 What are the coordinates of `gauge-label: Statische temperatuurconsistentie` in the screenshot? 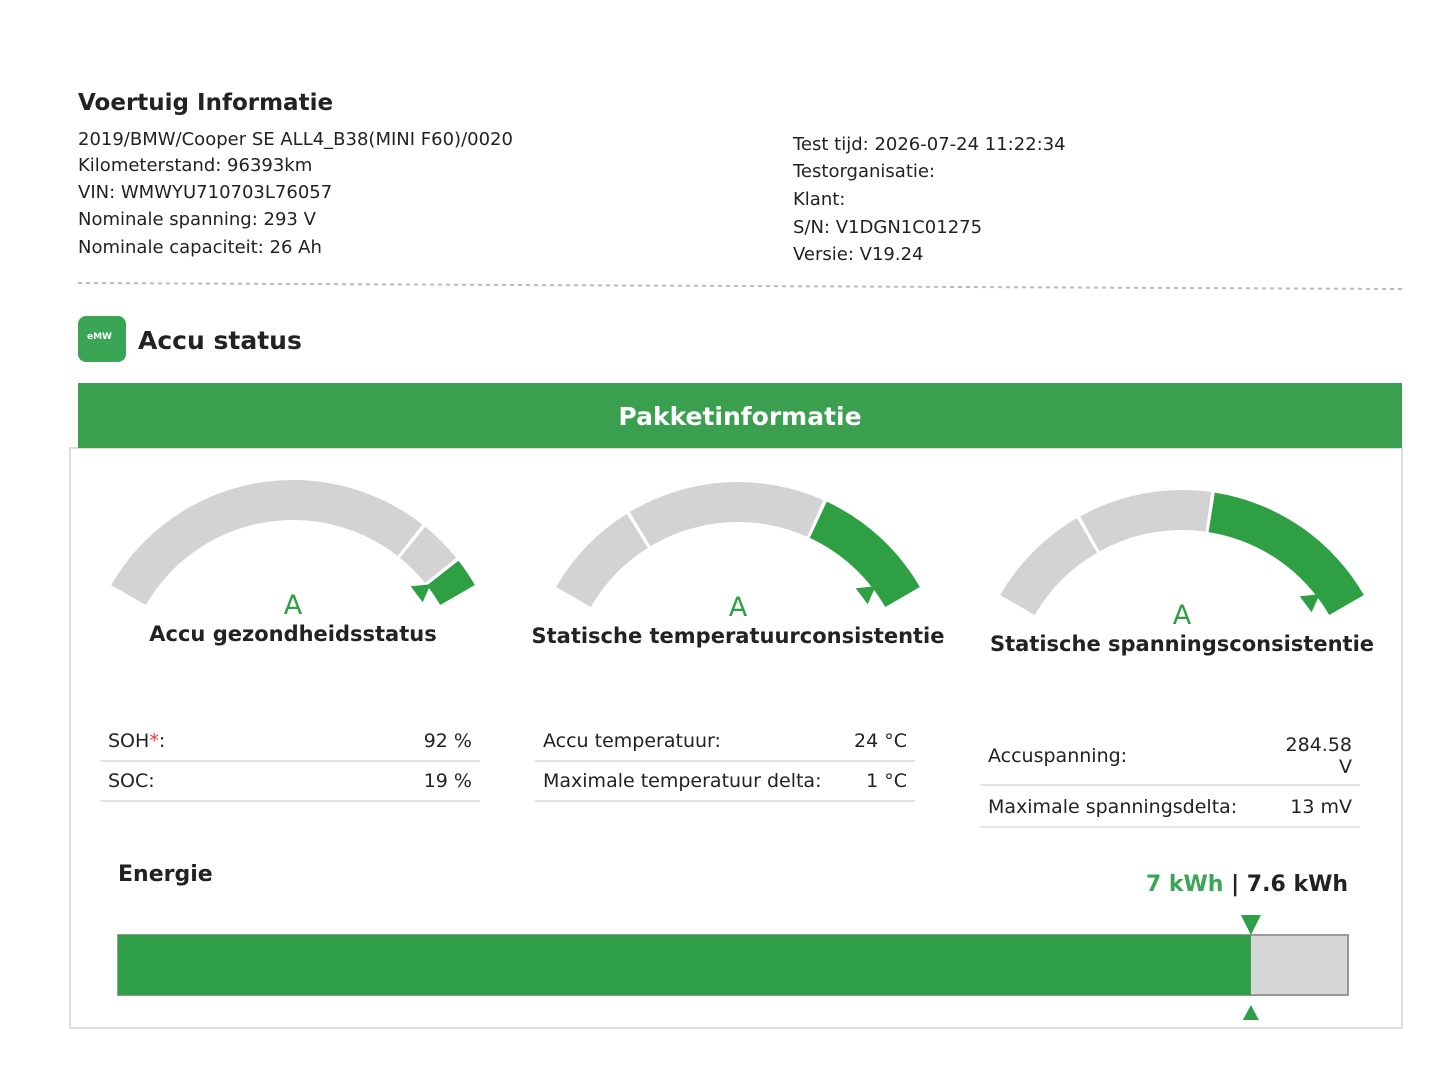 It's located at (738, 636).